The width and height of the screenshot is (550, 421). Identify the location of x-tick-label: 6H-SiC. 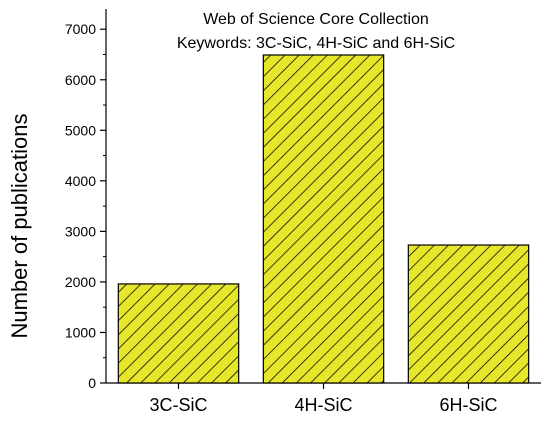
(468, 405).